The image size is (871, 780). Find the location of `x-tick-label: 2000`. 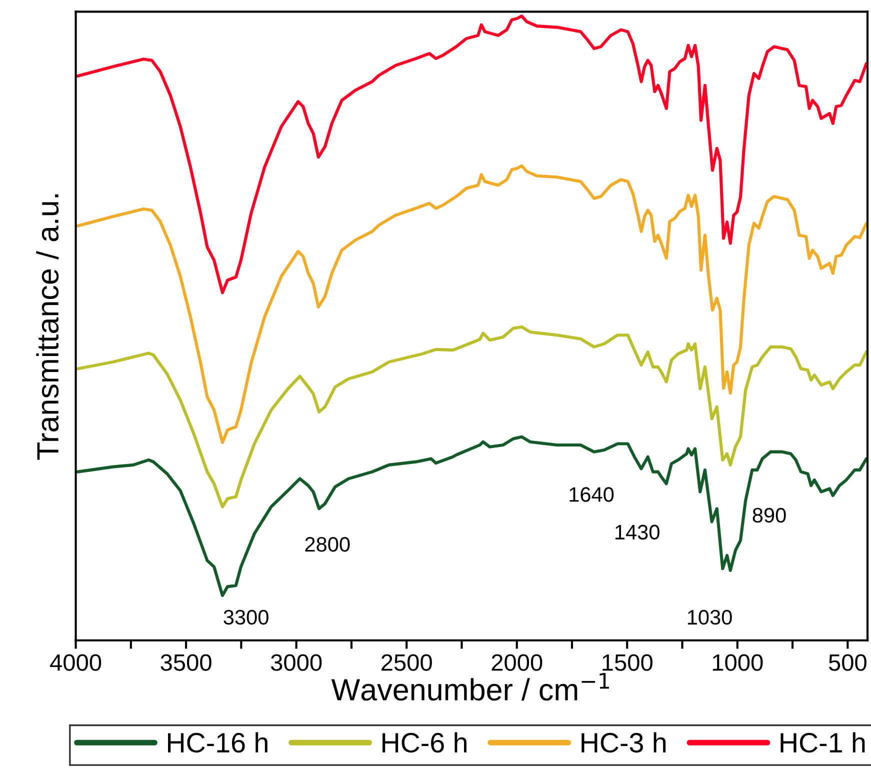

x-tick-label: 2000 is located at coordinates (517, 662).